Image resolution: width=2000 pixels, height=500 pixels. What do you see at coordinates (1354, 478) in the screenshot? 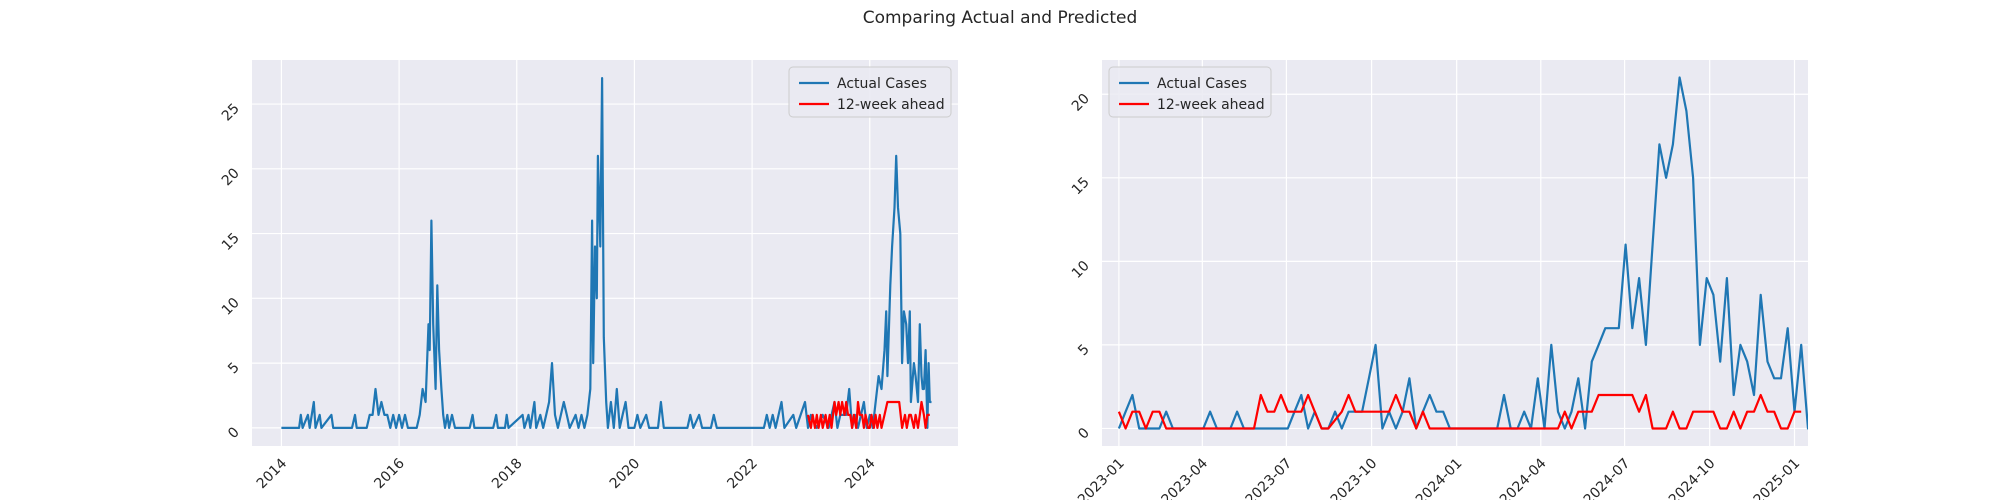
I see `x-tick-label: 2023-10` at bounding box center [1354, 478].